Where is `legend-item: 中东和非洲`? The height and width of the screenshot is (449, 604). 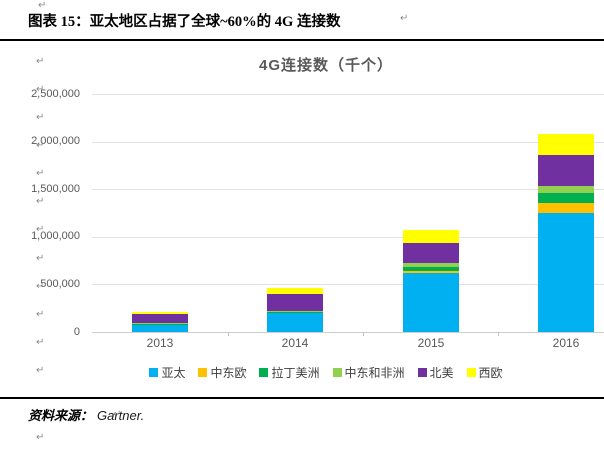 legend-item: 中东和非洲 is located at coordinates (368, 372).